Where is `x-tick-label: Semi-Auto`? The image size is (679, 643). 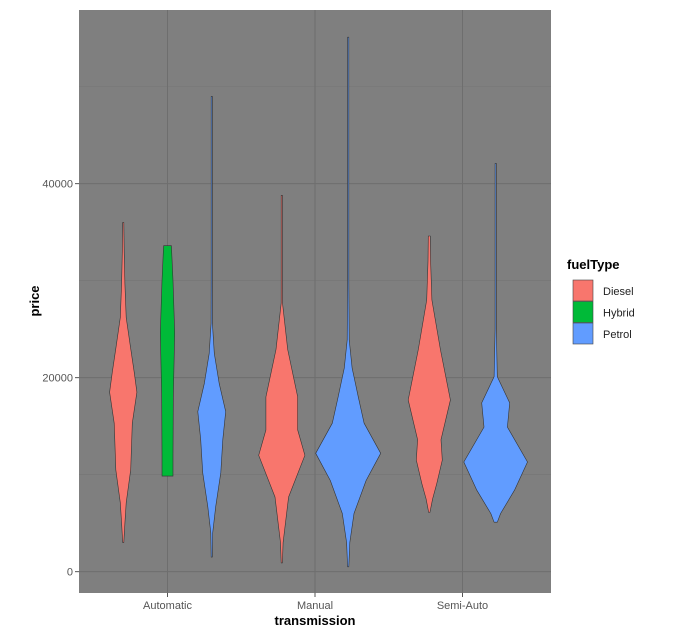 x-tick-label: Semi-Auto is located at coordinates (462, 606).